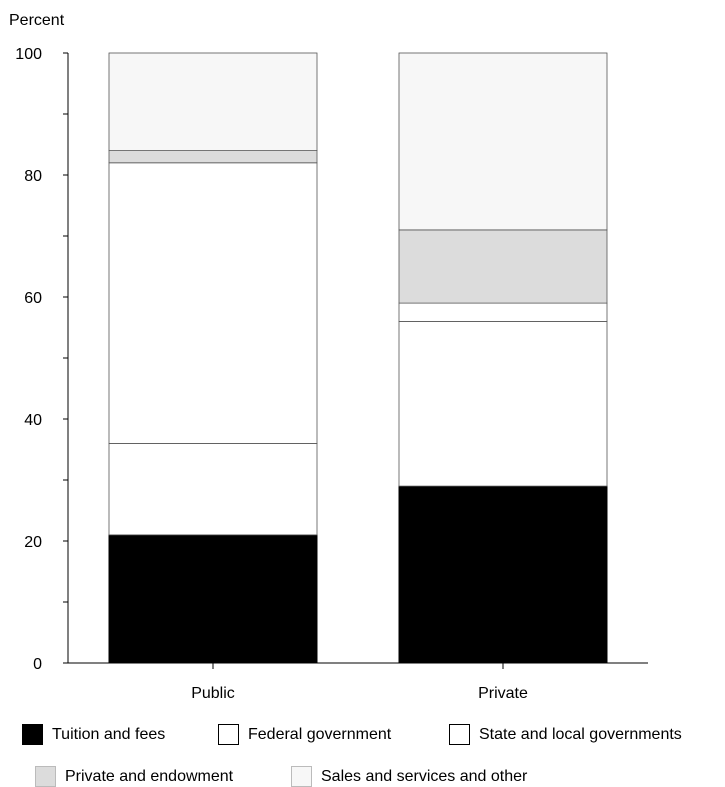 Image resolution: width=725 pixels, height=787 pixels. Describe the element at coordinates (33, 176) in the screenshot. I see `y-tick-label: 80` at that location.